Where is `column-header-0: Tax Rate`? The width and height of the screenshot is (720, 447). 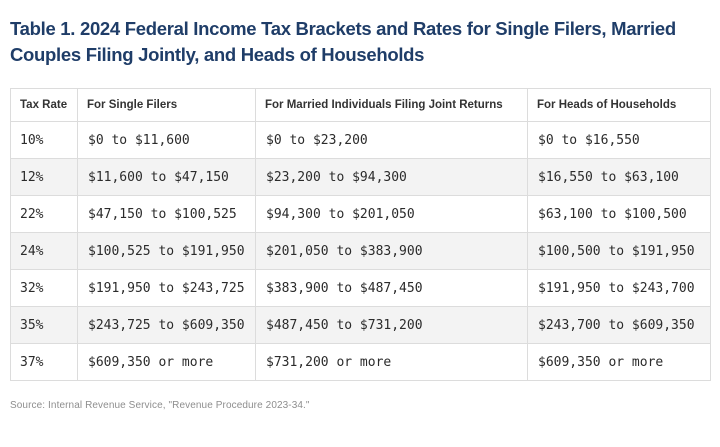
column-header-0: Tax Rate is located at coordinates (44, 105).